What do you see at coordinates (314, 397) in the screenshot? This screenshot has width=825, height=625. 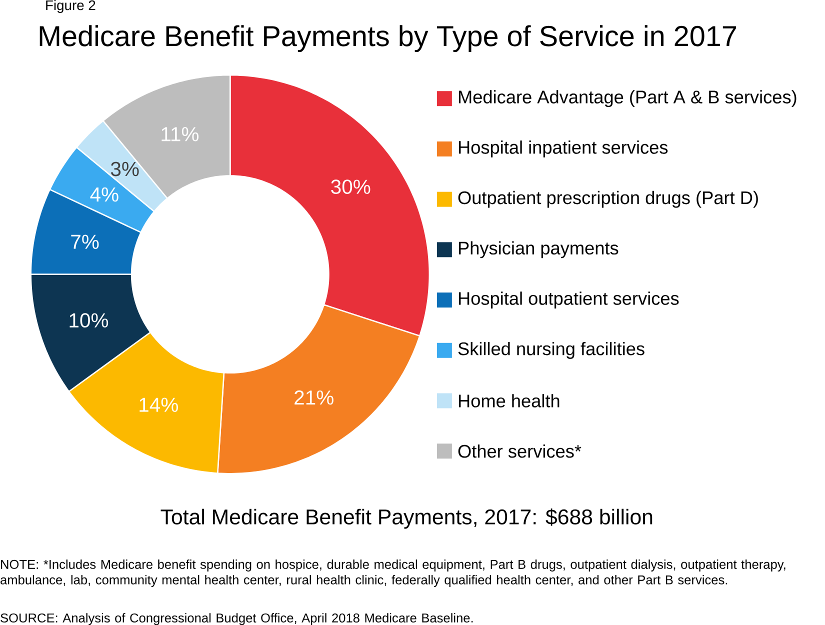 I see `data-label: 21%` at bounding box center [314, 397].